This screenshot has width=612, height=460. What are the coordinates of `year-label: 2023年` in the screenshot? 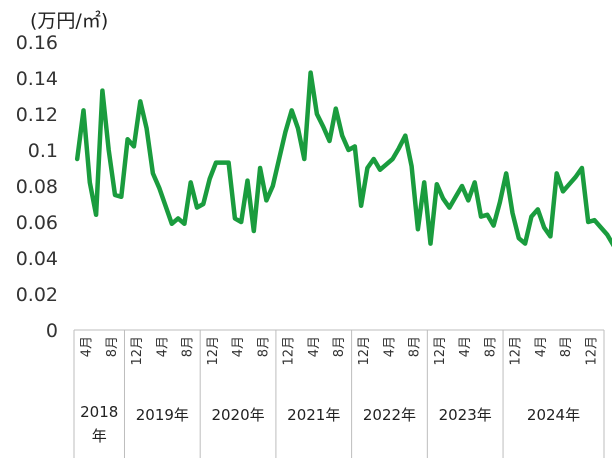 It's located at (465, 415).